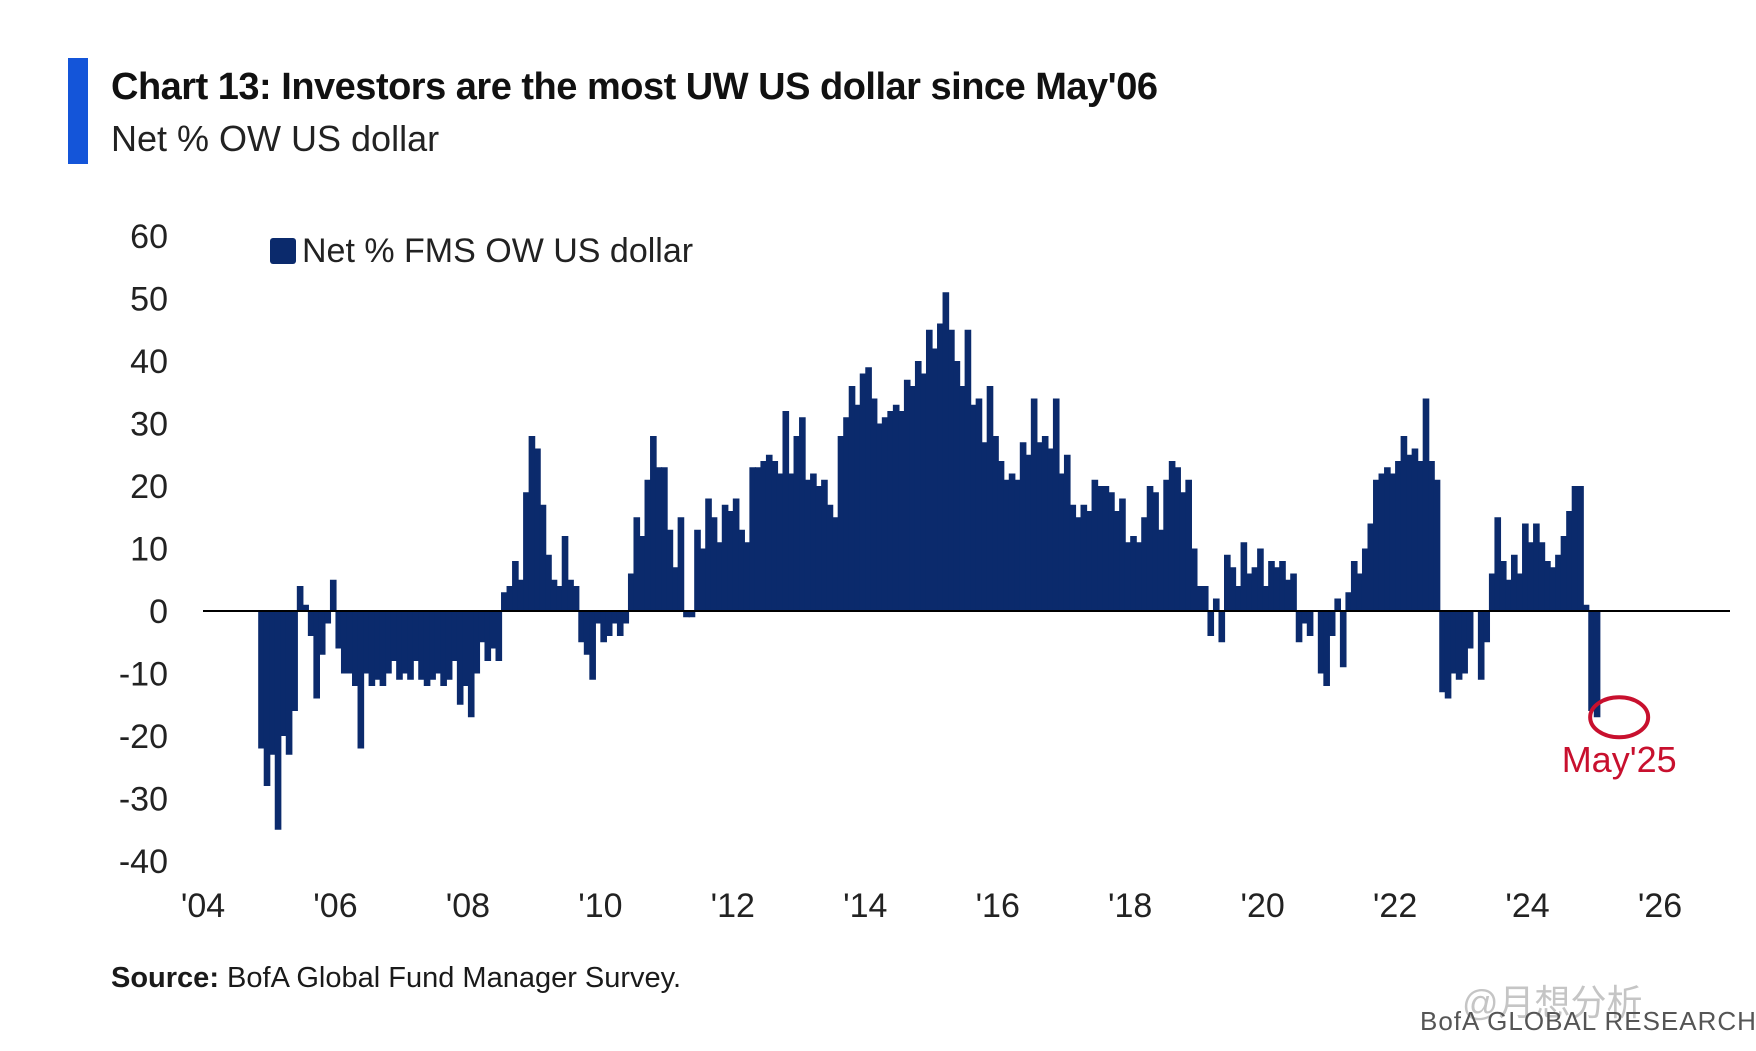 The image size is (1756, 1051). I want to click on y-tick-label: 10, so click(149, 550).